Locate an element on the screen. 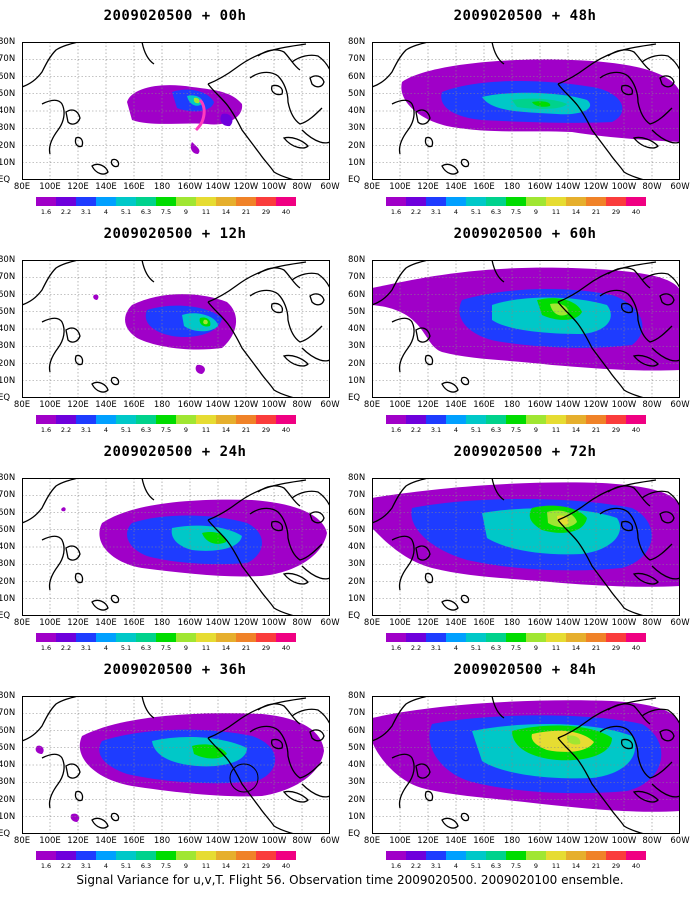  panel-title: 2009020500 + 72h is located at coordinates (525, 452).